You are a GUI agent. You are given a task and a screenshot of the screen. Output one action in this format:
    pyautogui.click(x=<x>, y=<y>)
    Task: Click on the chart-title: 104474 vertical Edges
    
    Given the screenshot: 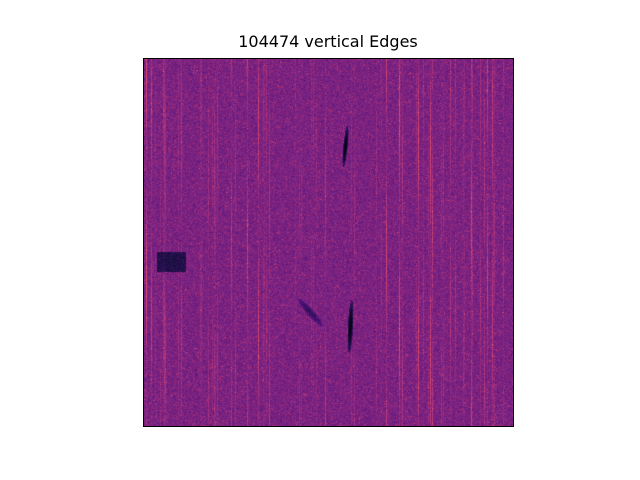 What is the action you would take?
    pyautogui.click(x=328, y=41)
    